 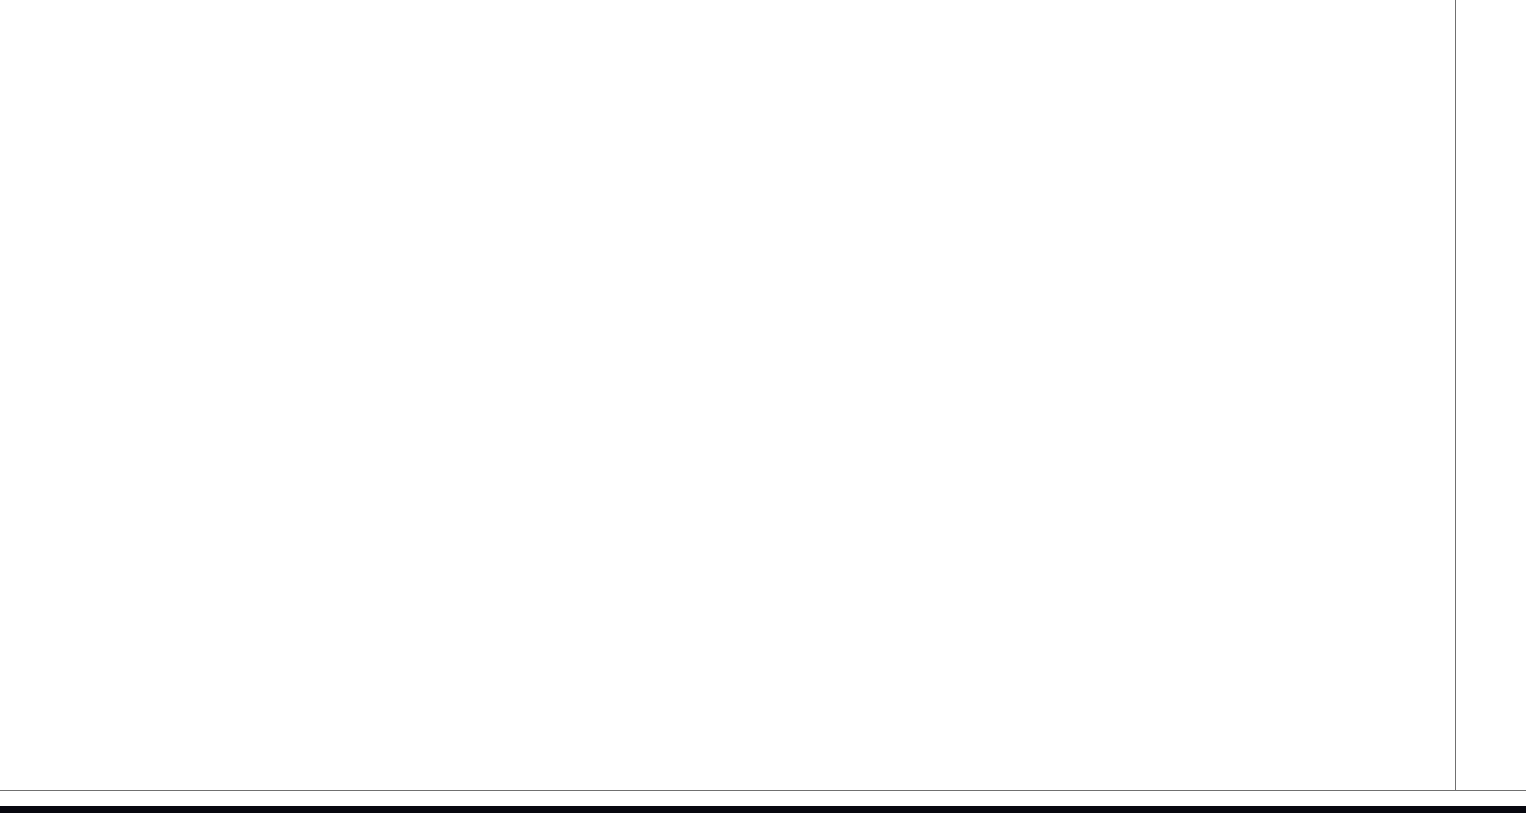 I want to click on time-axis, so click(x=763, y=798).